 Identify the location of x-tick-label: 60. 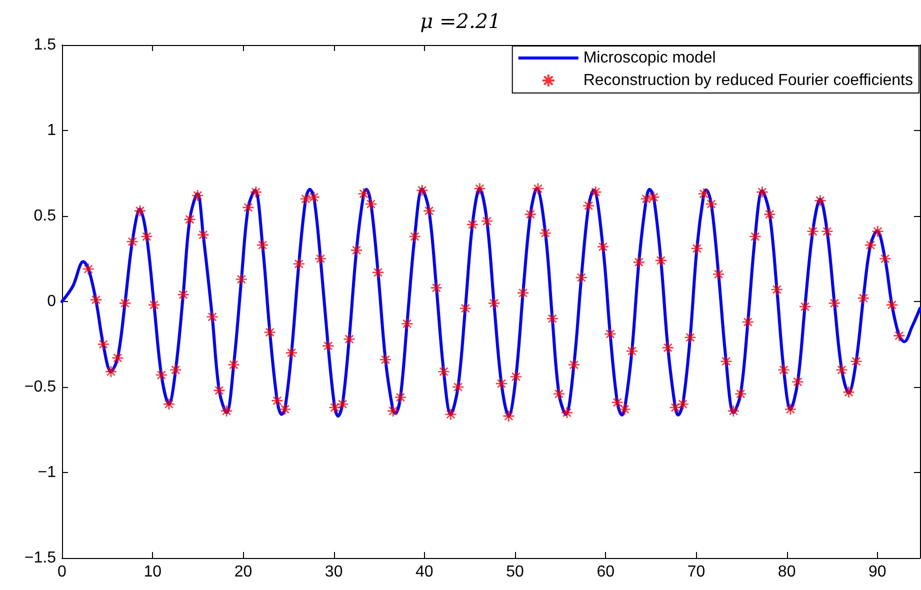
(605, 572).